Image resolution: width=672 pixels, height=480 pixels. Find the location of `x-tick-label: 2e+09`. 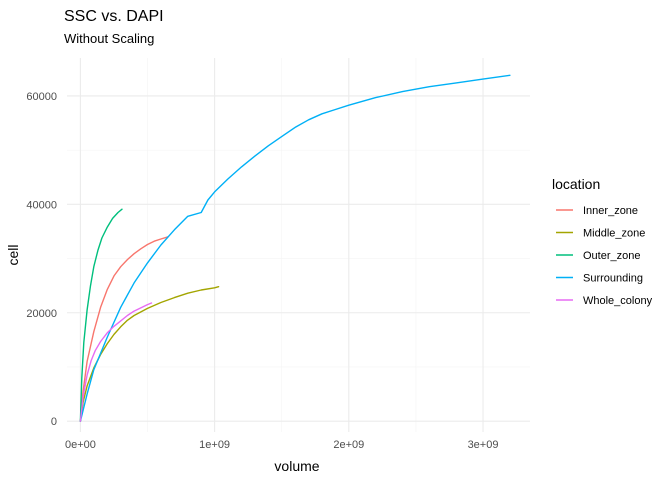

x-tick-label: 2e+09 is located at coordinates (348, 445).